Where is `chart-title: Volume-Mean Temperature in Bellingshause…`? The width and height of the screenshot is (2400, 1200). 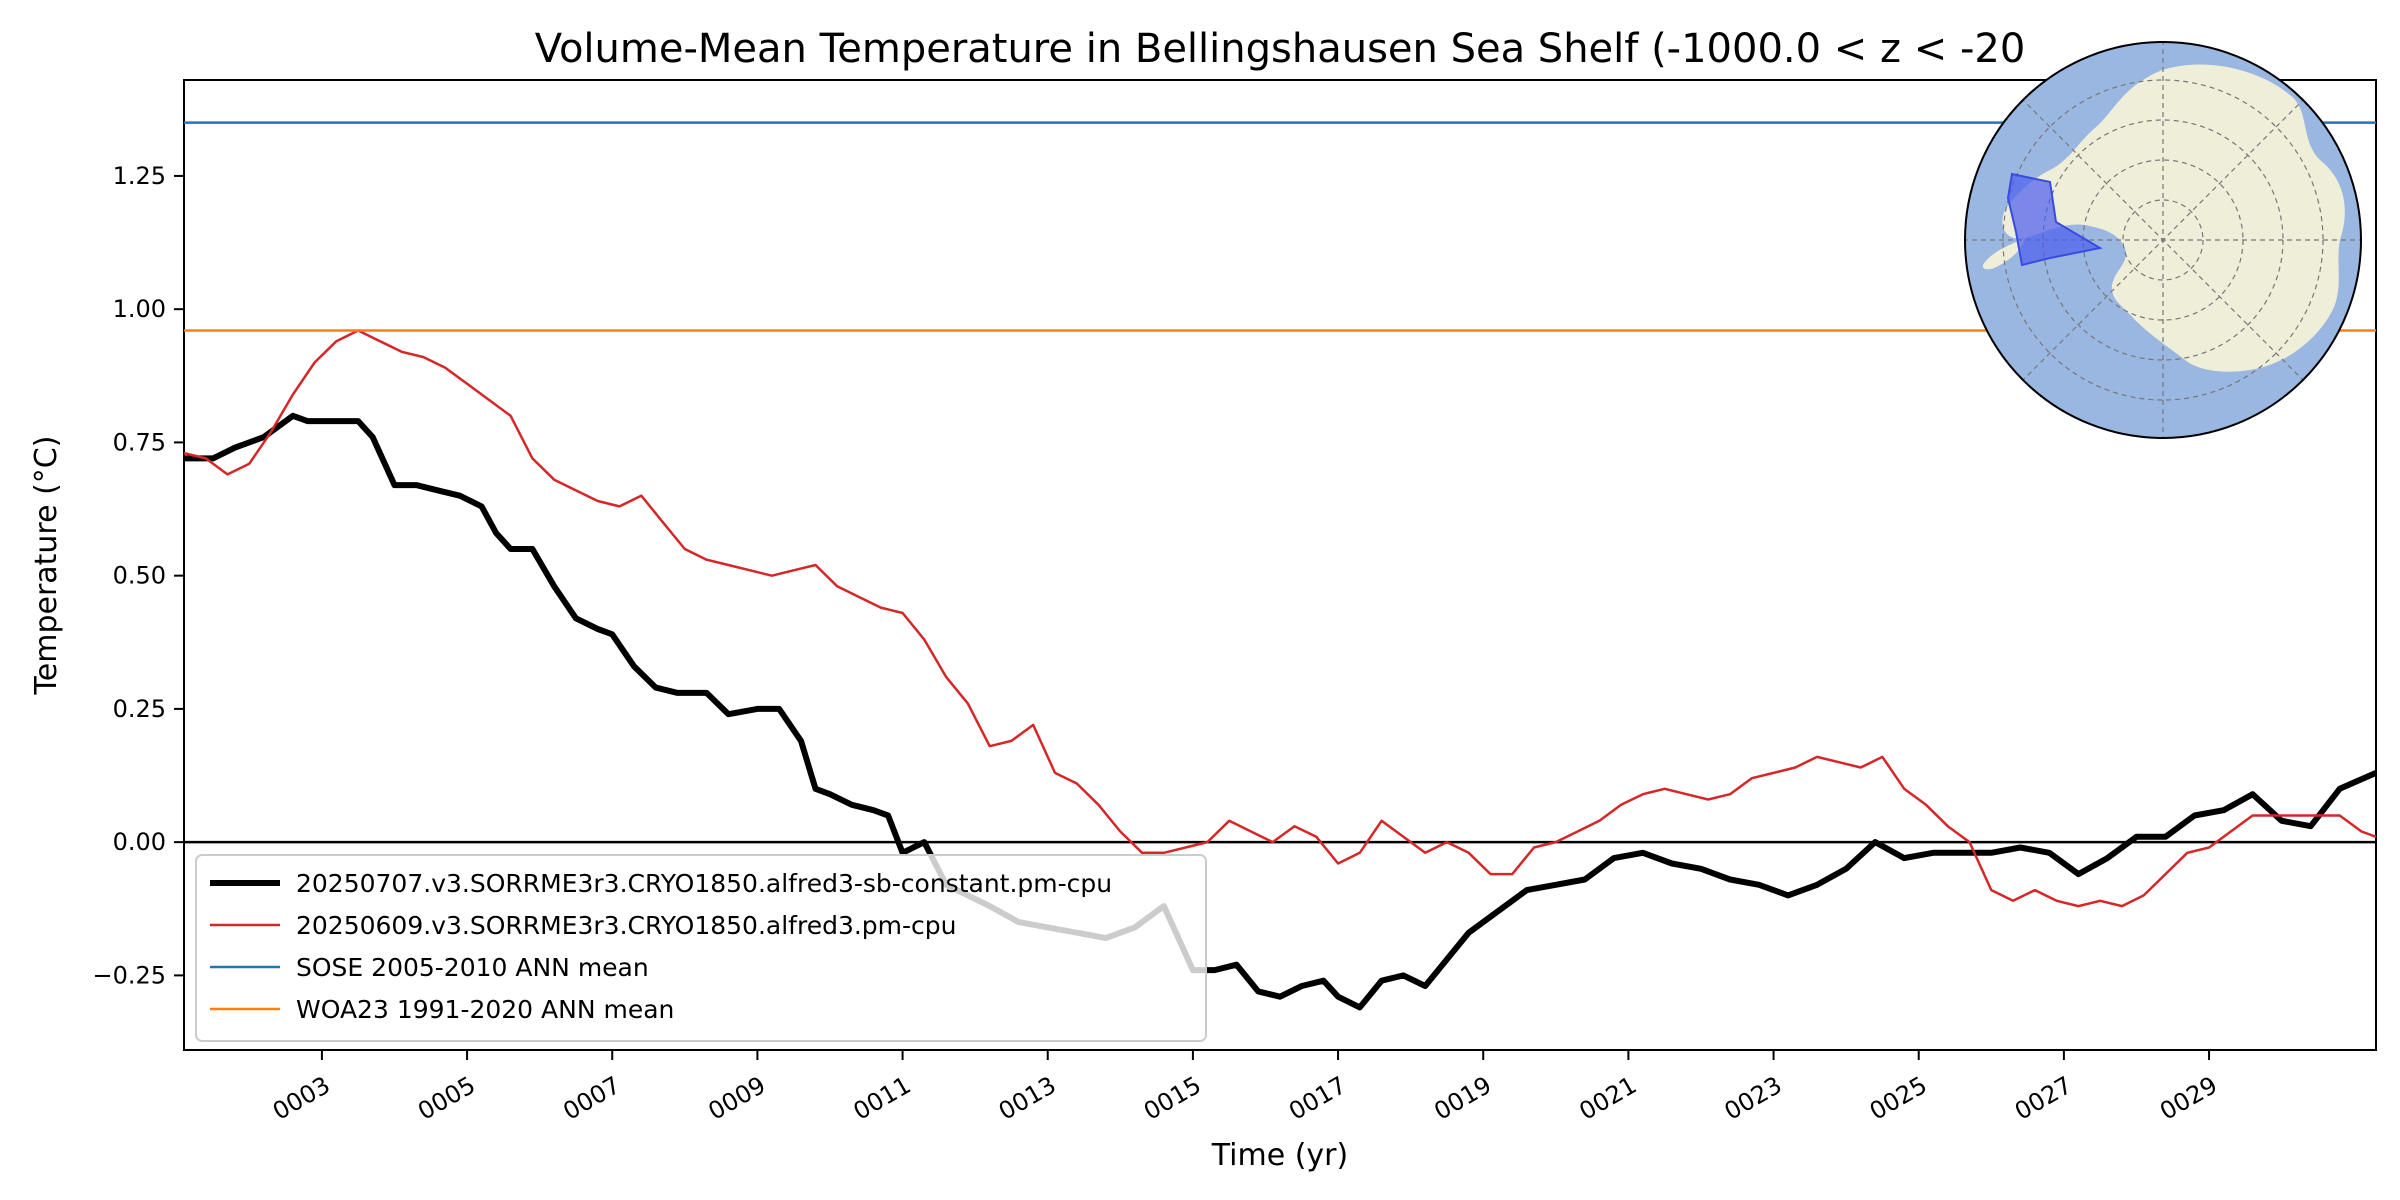
chart-title: Volume-Mean Temperature in Bellingshause… is located at coordinates (1280, 49).